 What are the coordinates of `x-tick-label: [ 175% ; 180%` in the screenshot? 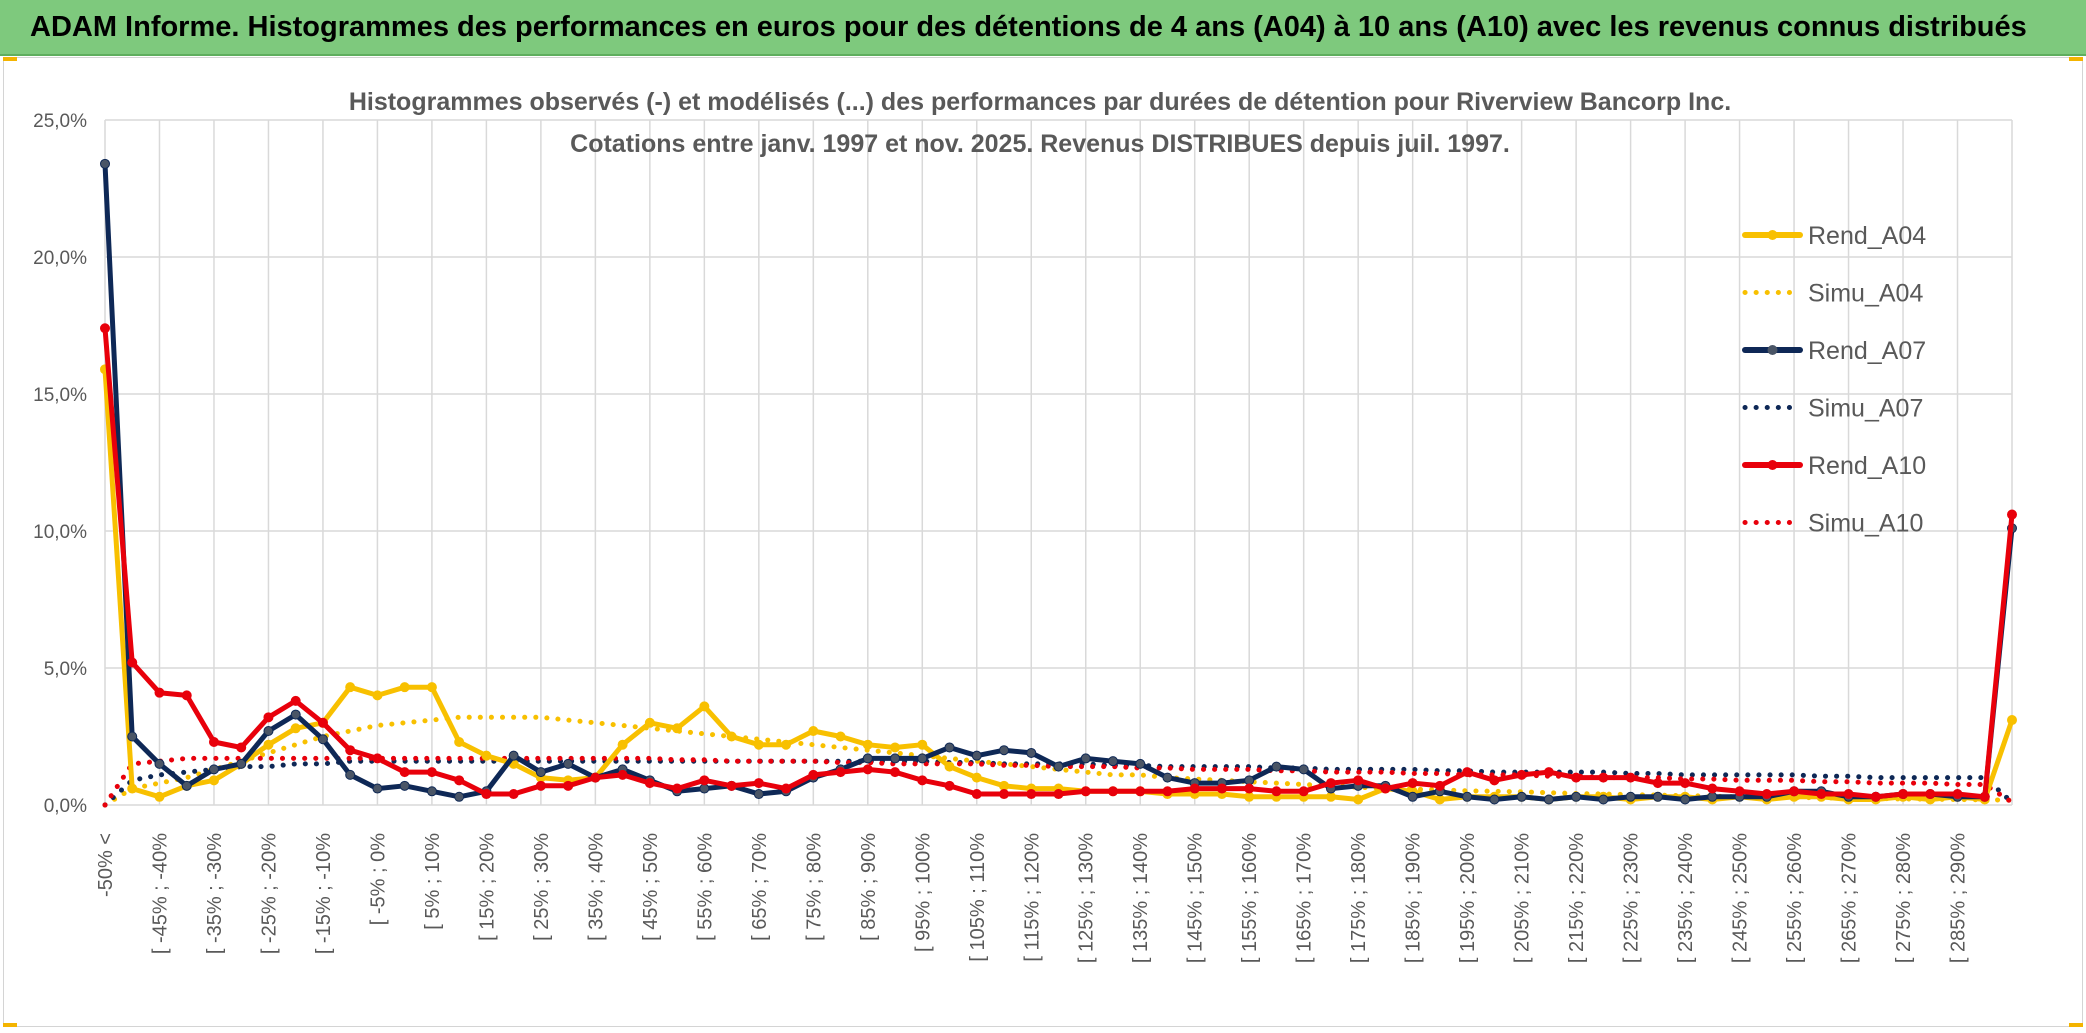 It's located at (1359, 898).